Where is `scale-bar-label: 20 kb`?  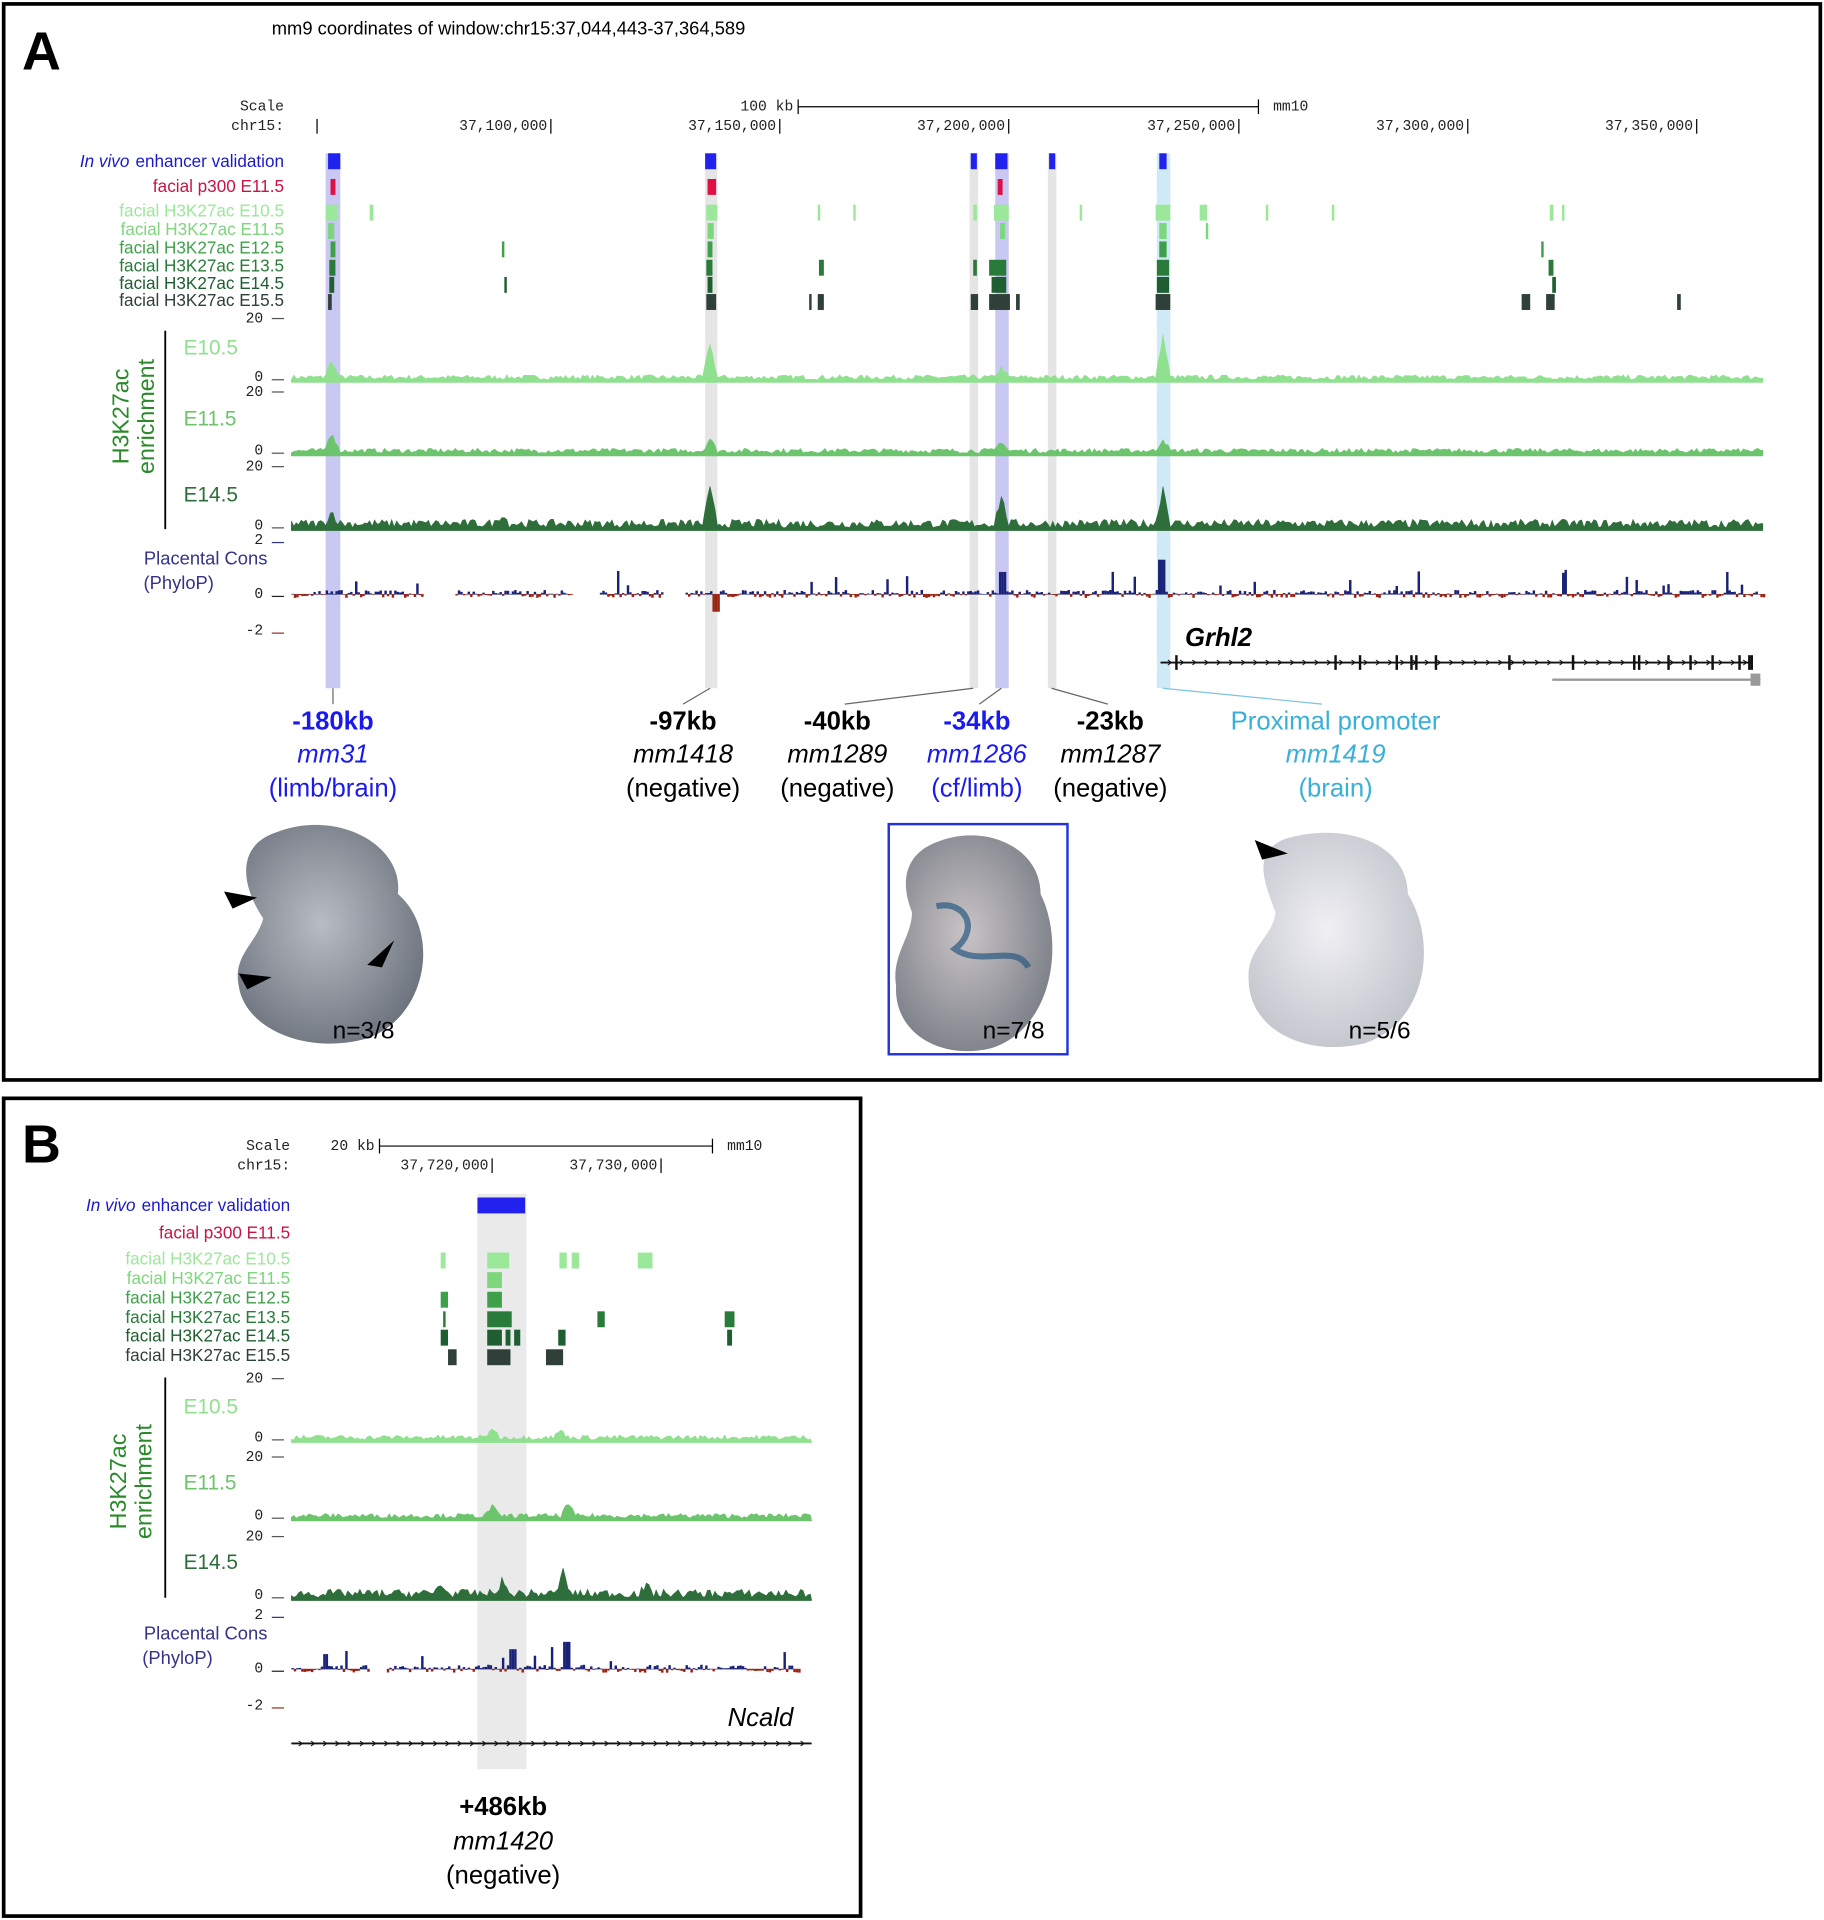
scale-bar-label: 20 kb is located at coordinates (353, 1147).